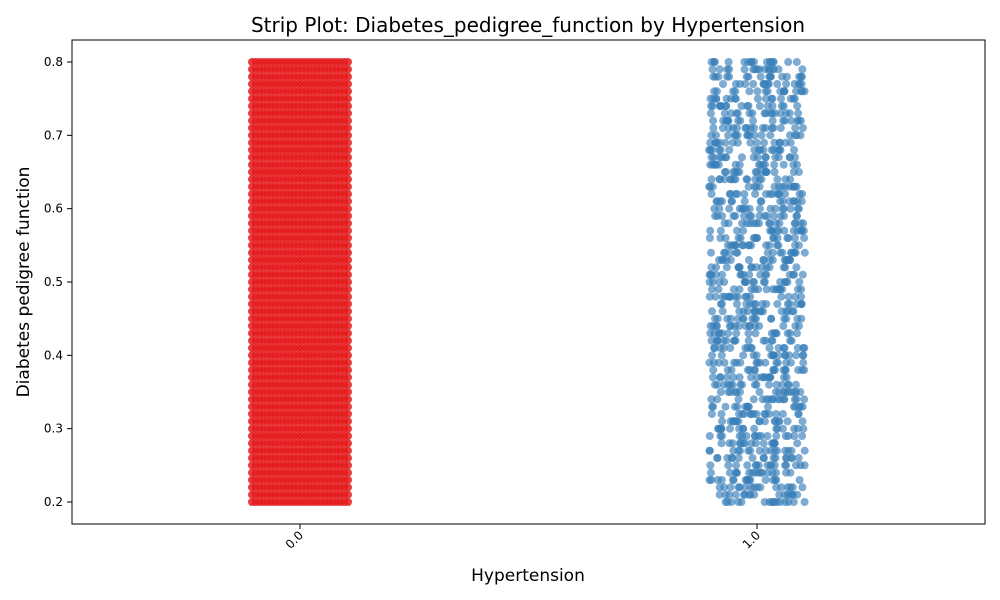  What do you see at coordinates (294, 539) in the screenshot?
I see `x-tick-label: 0.0` at bounding box center [294, 539].